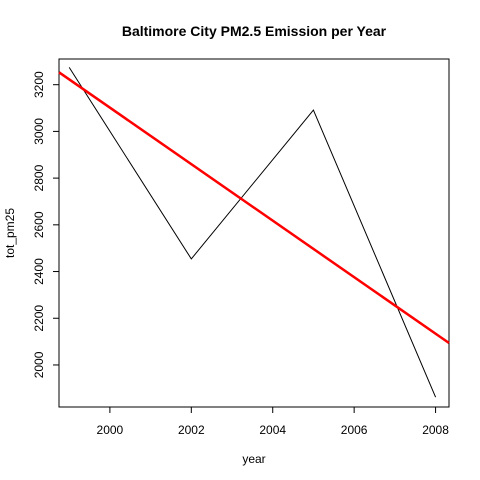  What do you see at coordinates (39, 131) in the screenshot?
I see `y-tick-label: 3000` at bounding box center [39, 131].